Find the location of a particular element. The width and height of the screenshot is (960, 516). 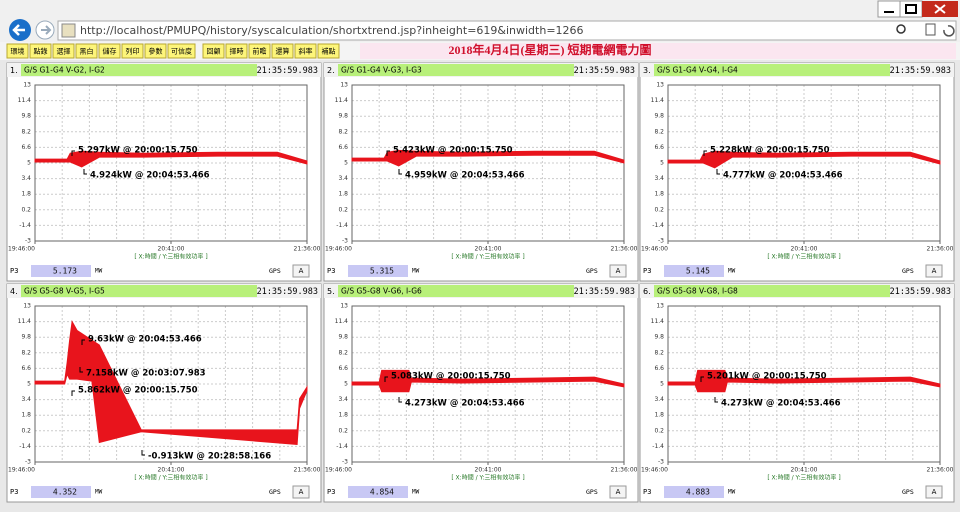

power-value: 4.854 is located at coordinates (382, 492).